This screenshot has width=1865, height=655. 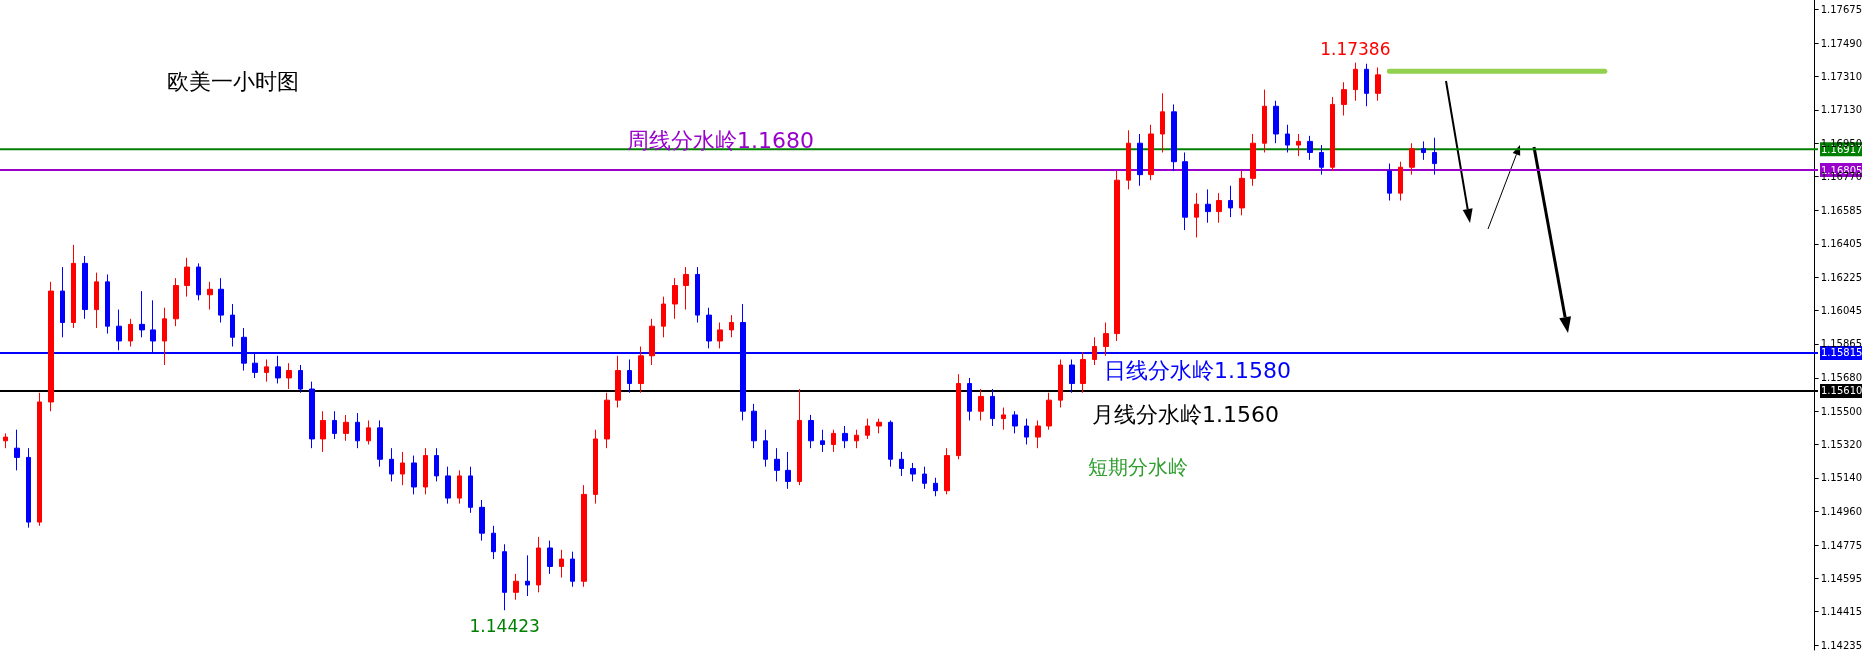 What do you see at coordinates (1841, 444) in the screenshot?
I see `y-tick-label: 1.15320` at bounding box center [1841, 444].